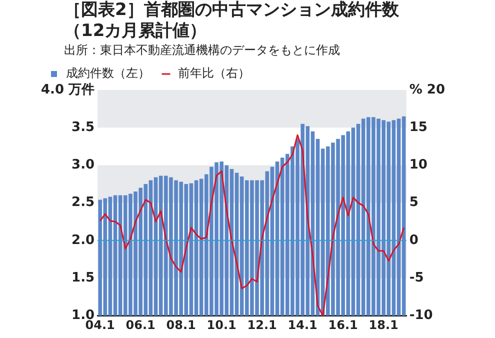 This screenshot has height=338, width=495. Describe the element at coordinates (303, 325) in the screenshot. I see `x-tick-label: 14.1` at that location.